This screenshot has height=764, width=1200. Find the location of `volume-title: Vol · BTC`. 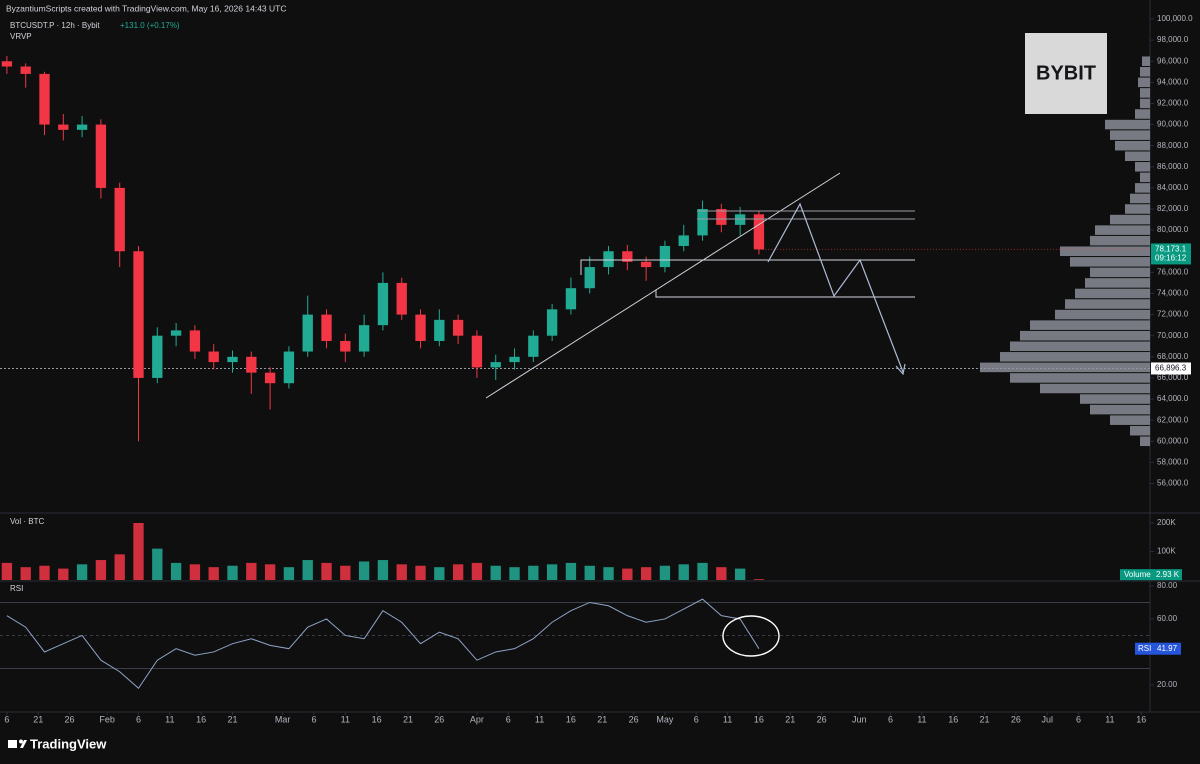

volume-title: Vol · BTC is located at coordinates (27, 521).